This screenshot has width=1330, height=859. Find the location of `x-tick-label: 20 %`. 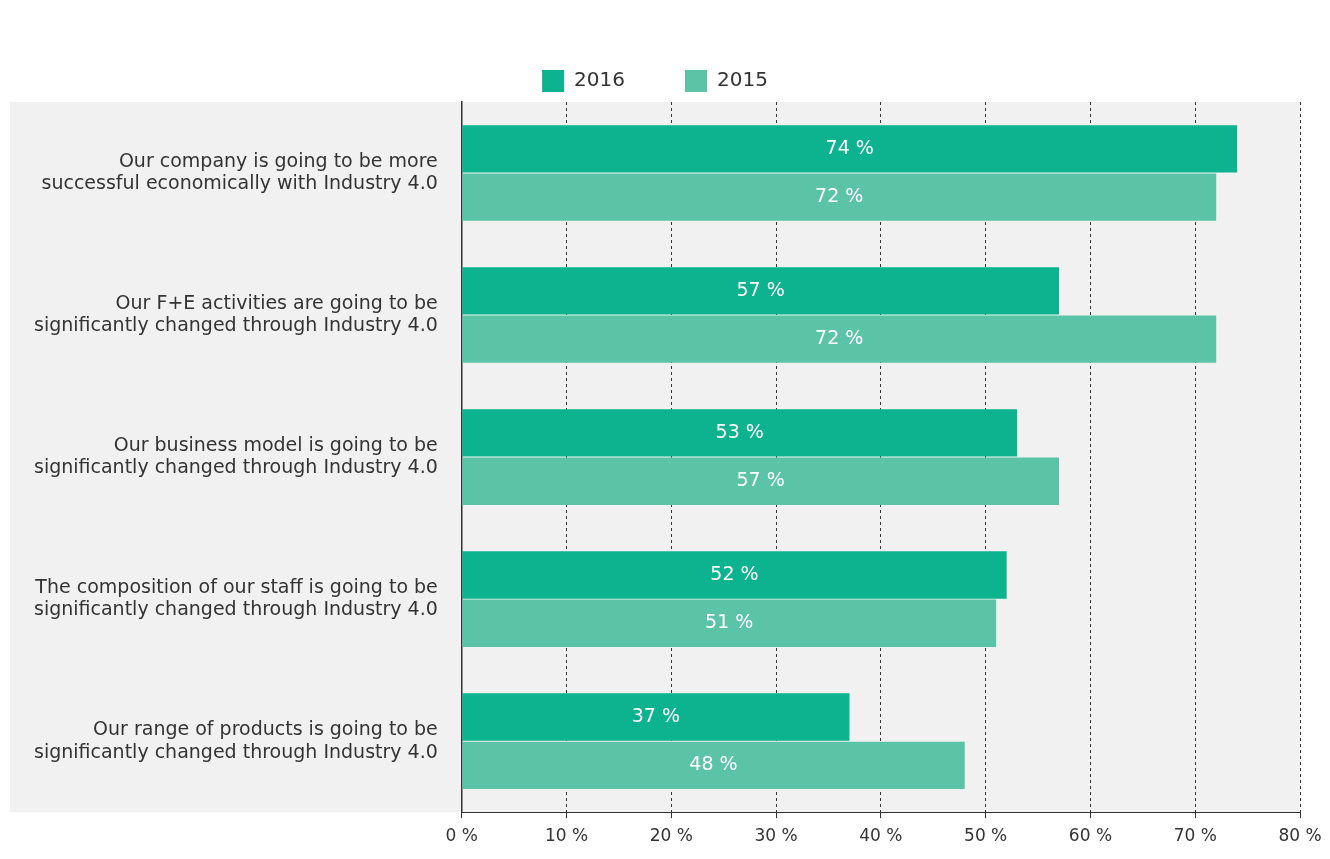

x-tick-label: 20 % is located at coordinates (671, 834).